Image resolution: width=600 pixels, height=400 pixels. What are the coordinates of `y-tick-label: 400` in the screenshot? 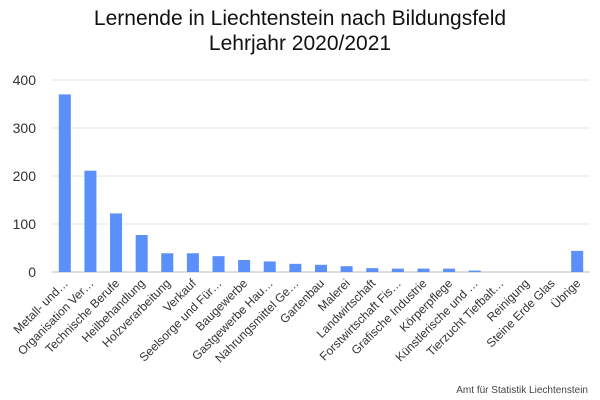 It's located at (25, 80).